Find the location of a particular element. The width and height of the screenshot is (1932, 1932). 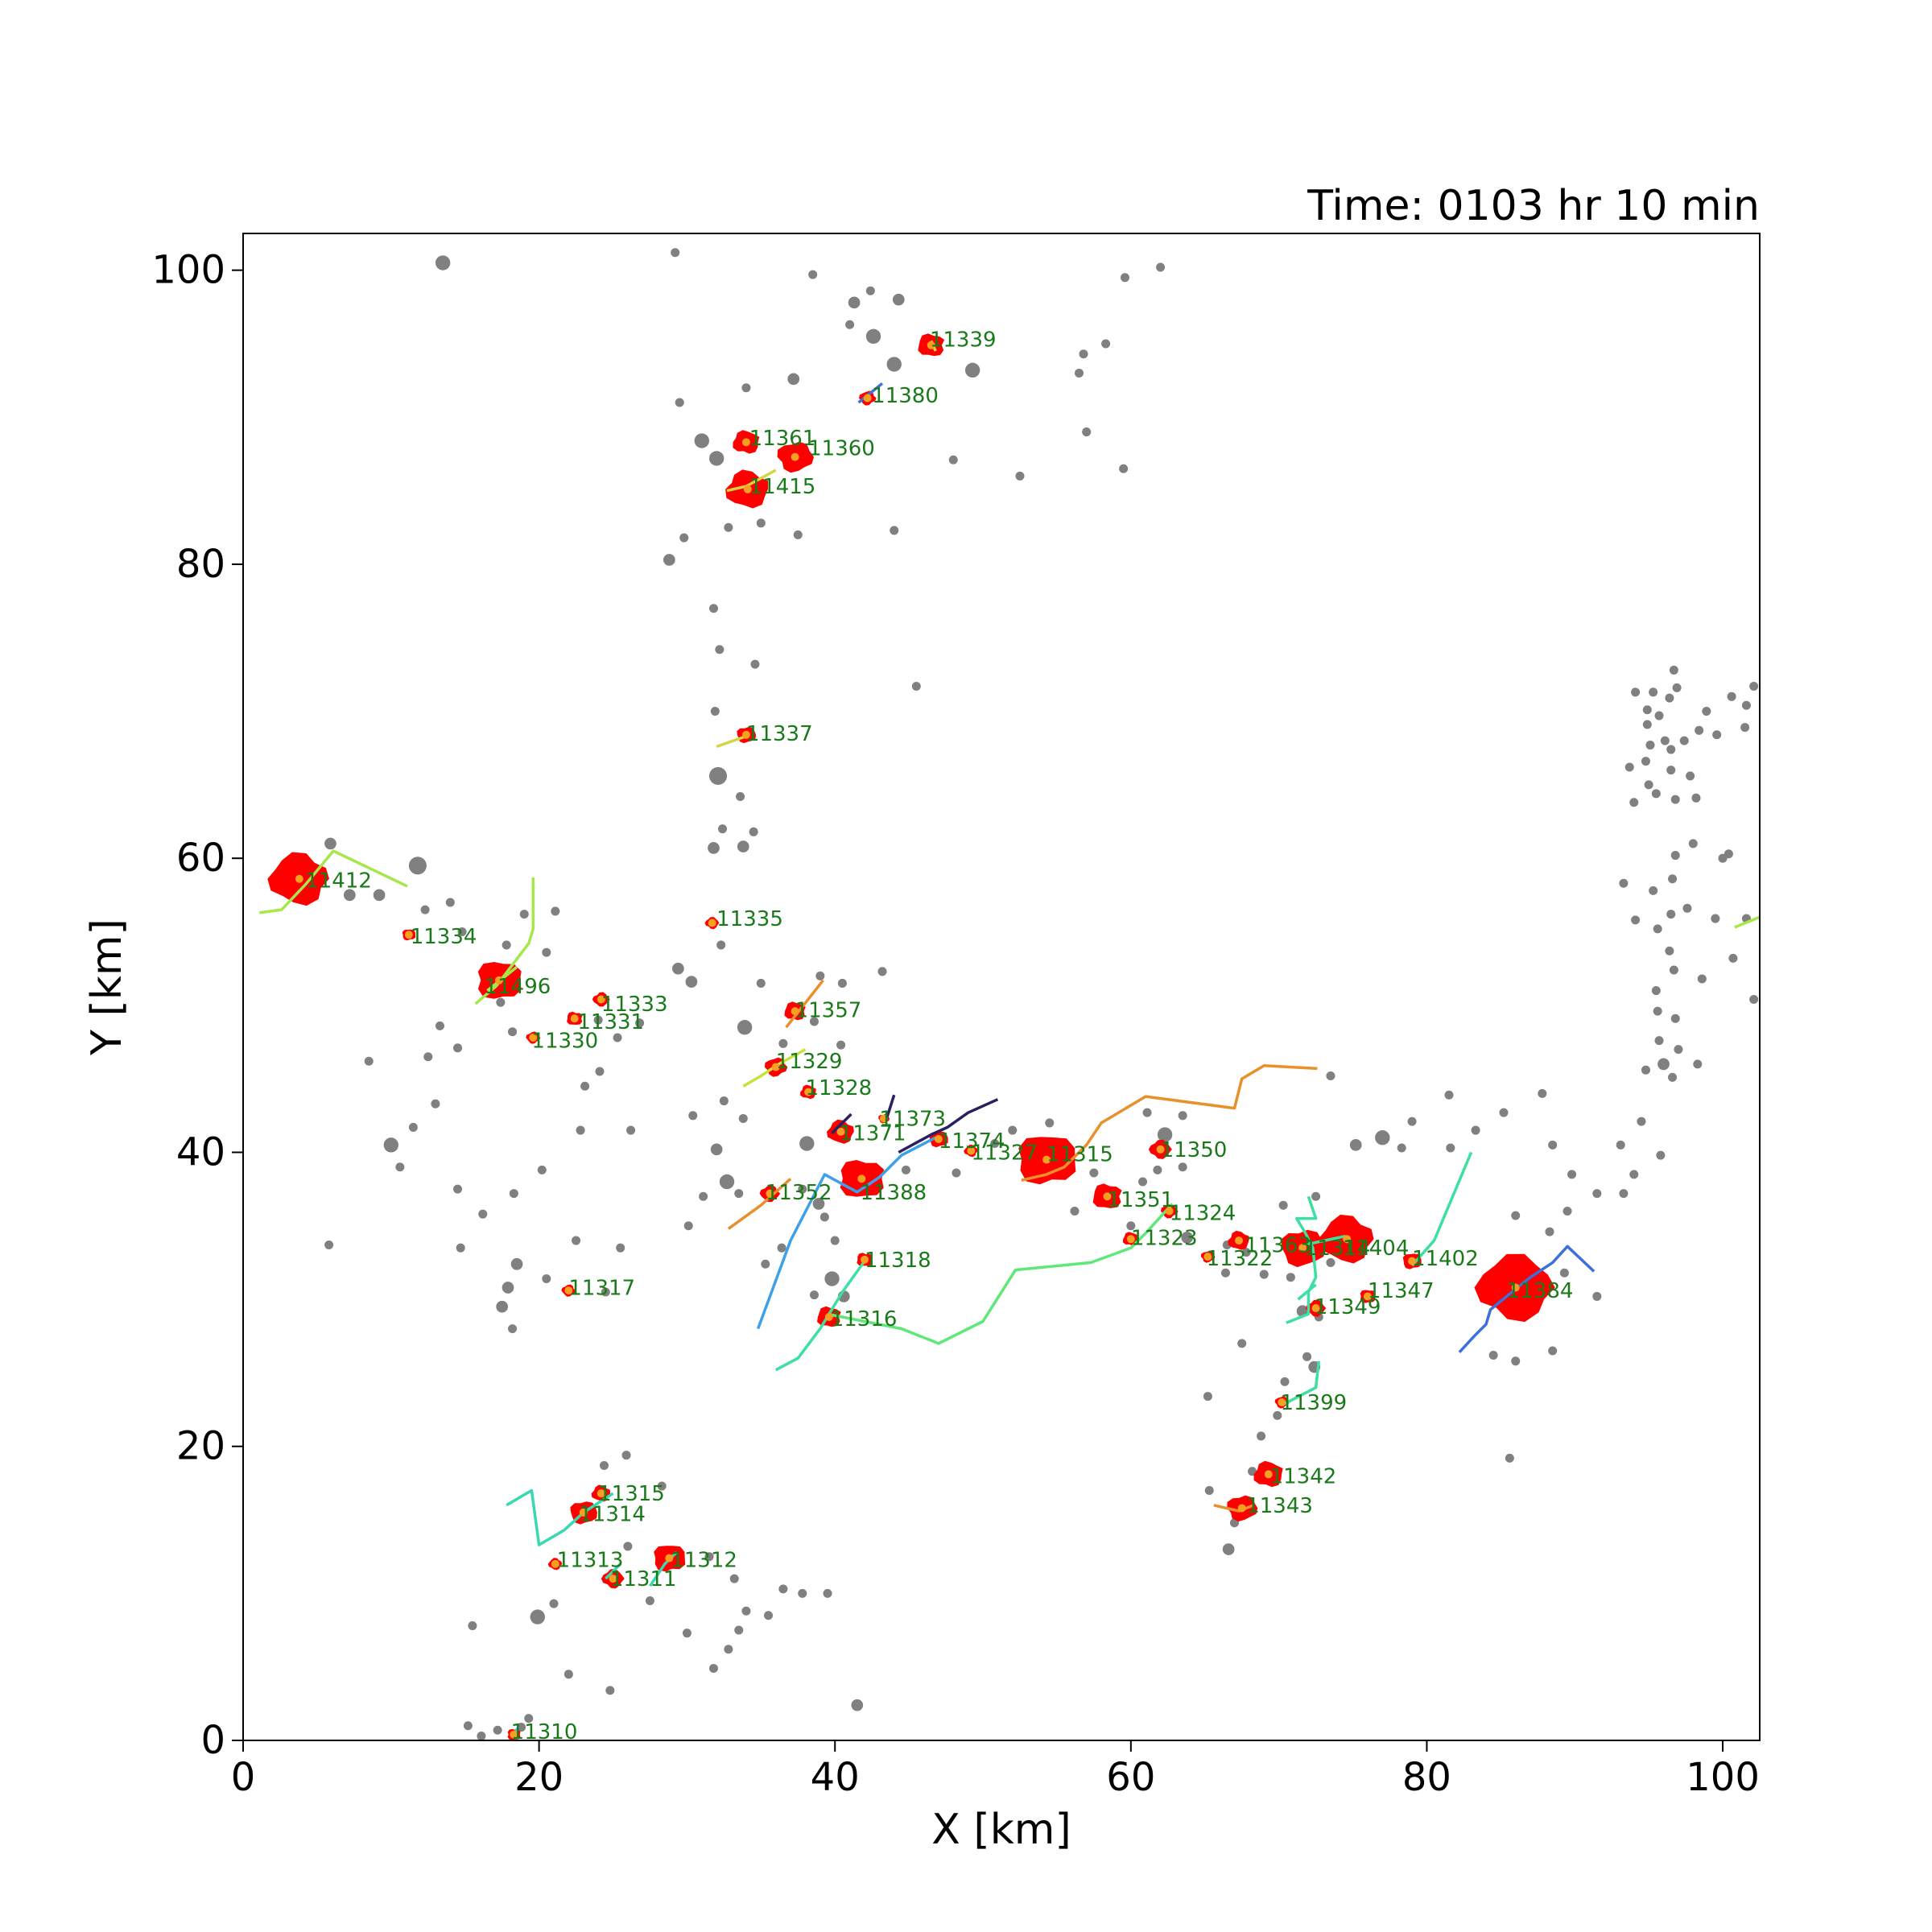

cell-id-label: 11312 is located at coordinates (704, 1560).